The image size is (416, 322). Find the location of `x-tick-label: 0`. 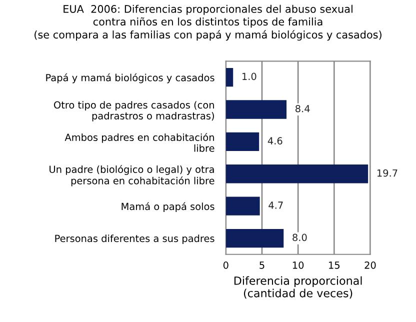

x-tick-label: 0 is located at coordinates (225, 265).